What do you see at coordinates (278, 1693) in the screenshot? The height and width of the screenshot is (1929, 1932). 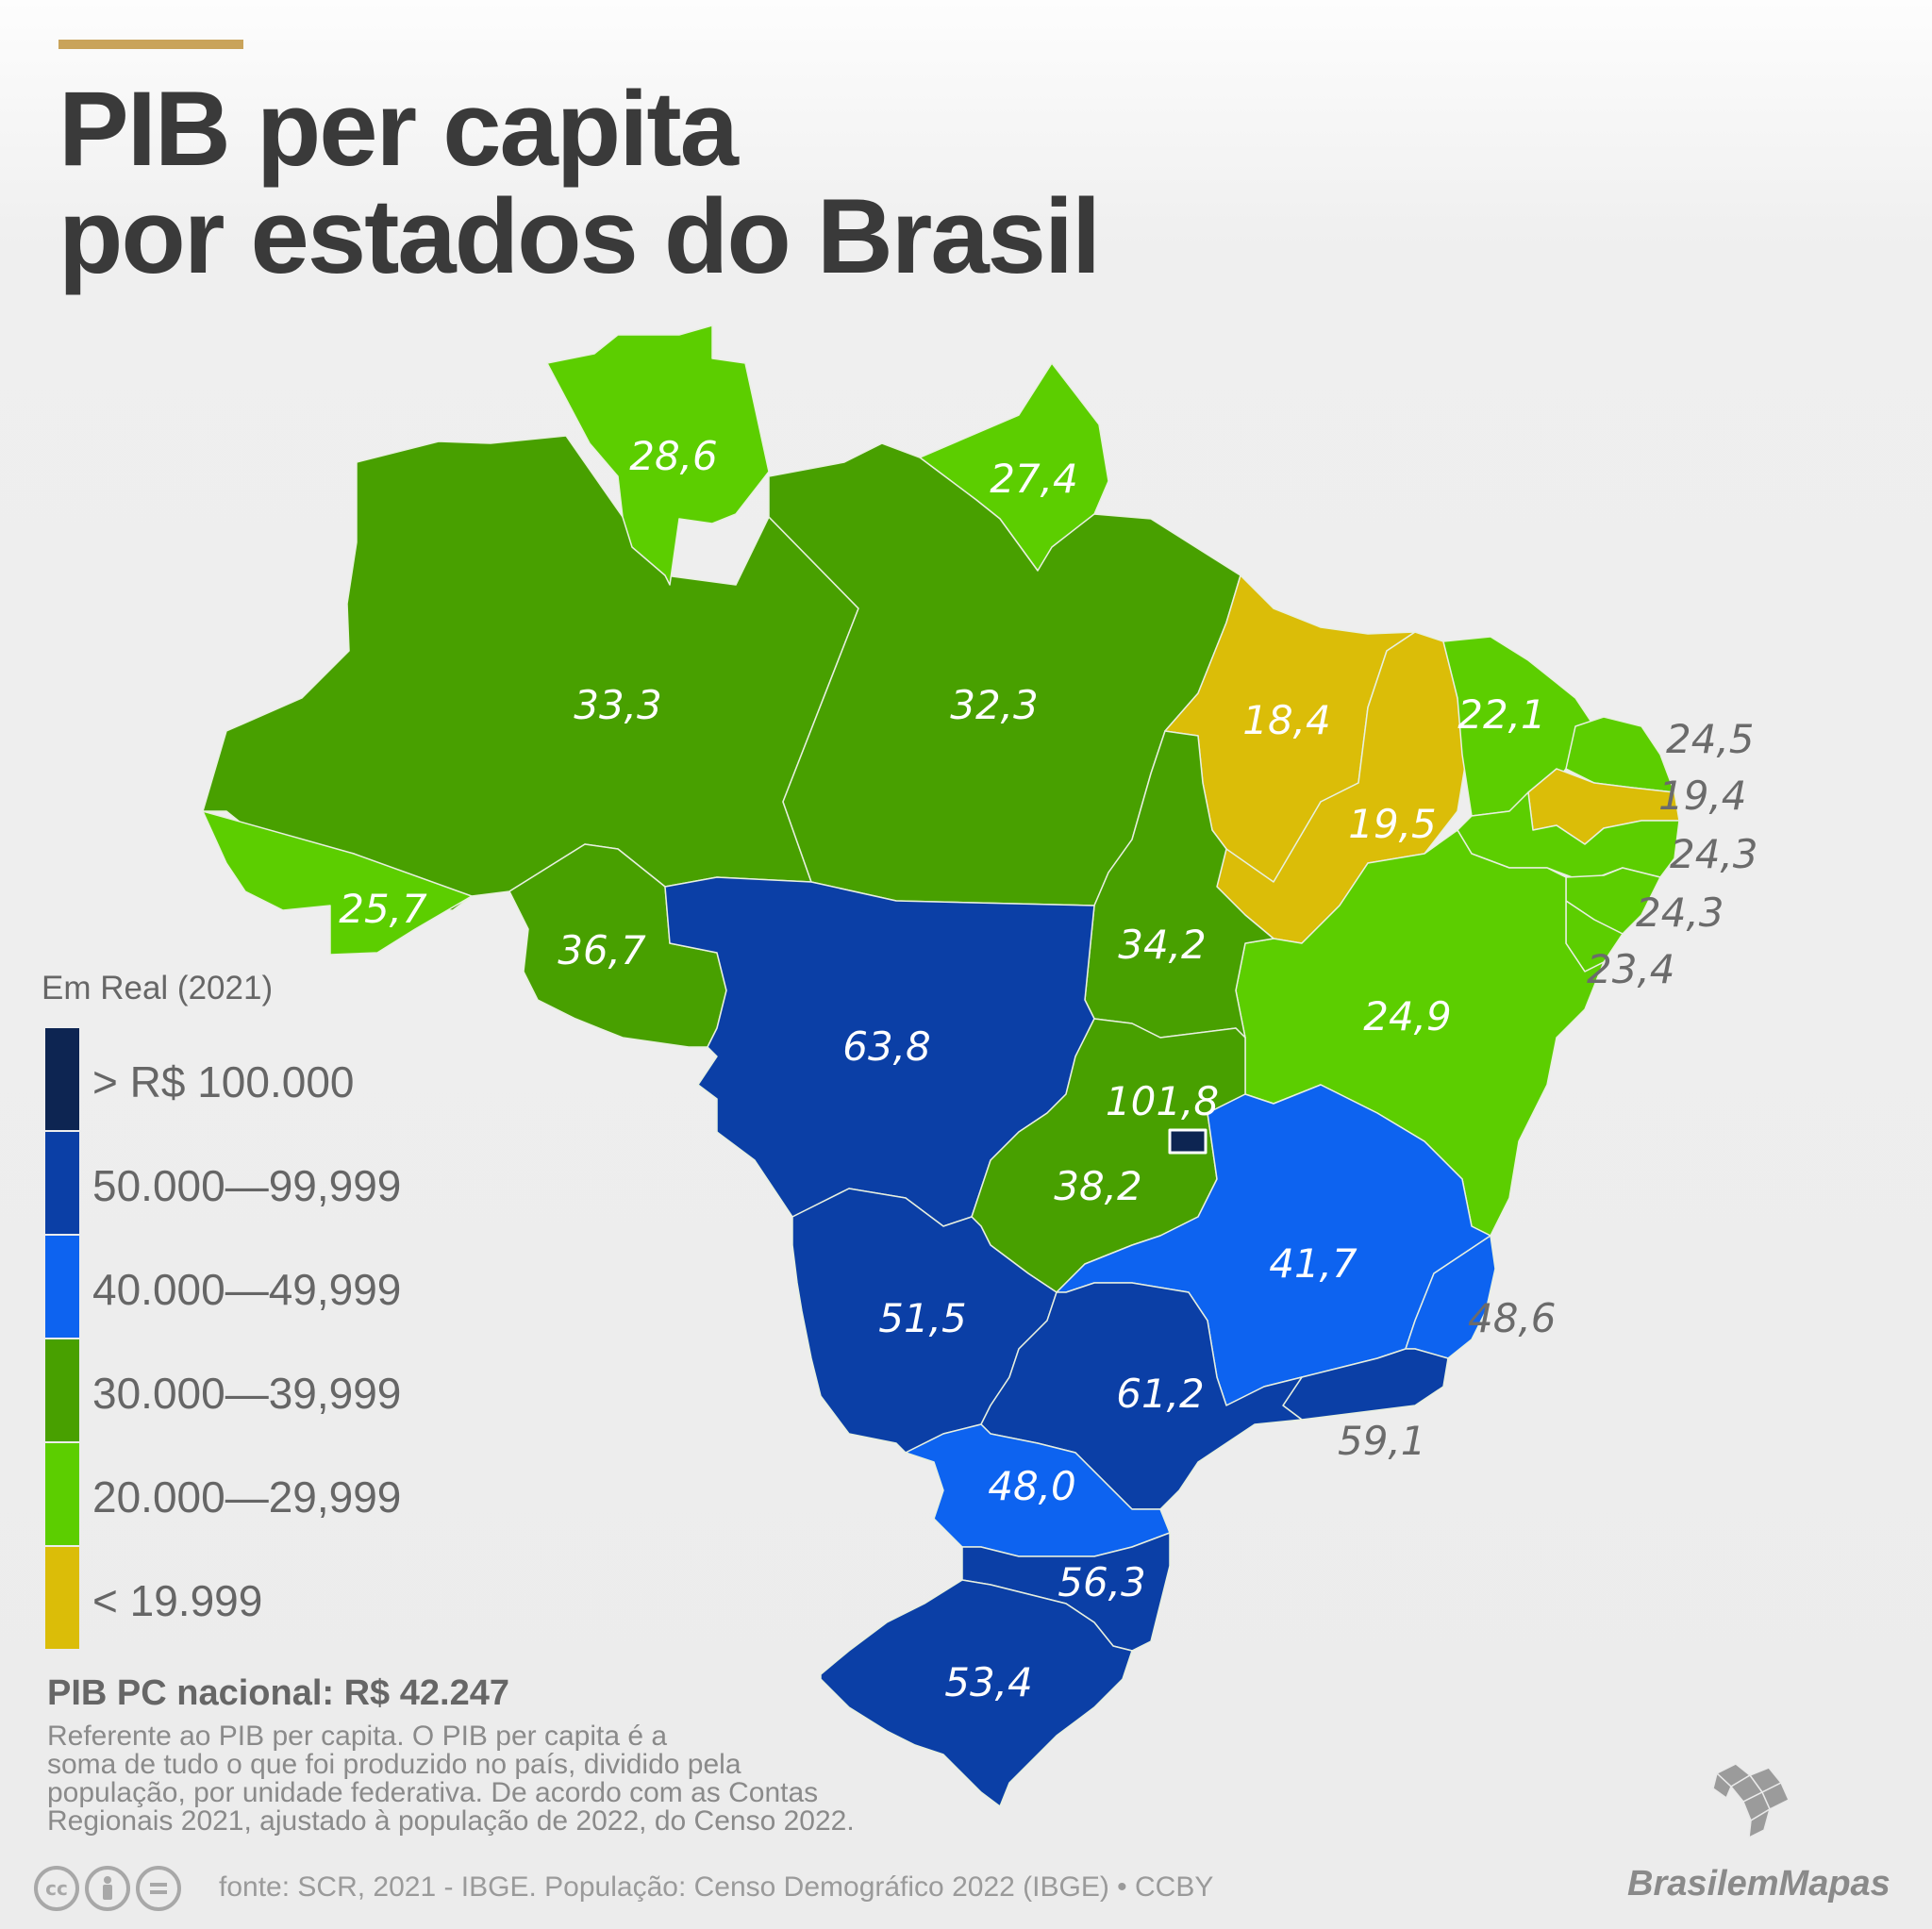 I see `national-gdp: PIB PC nacional: R$ 42.247` at bounding box center [278, 1693].